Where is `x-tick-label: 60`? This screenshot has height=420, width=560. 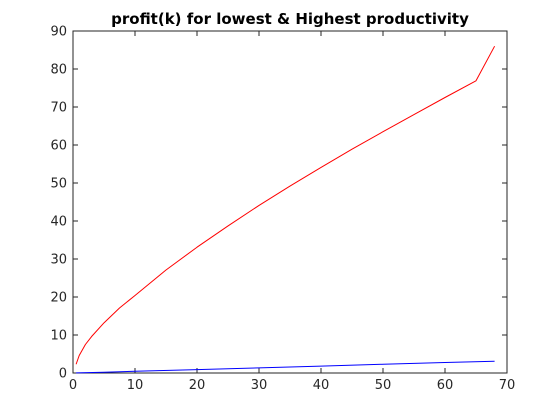 x-tick-label: 60 is located at coordinates (445, 385).